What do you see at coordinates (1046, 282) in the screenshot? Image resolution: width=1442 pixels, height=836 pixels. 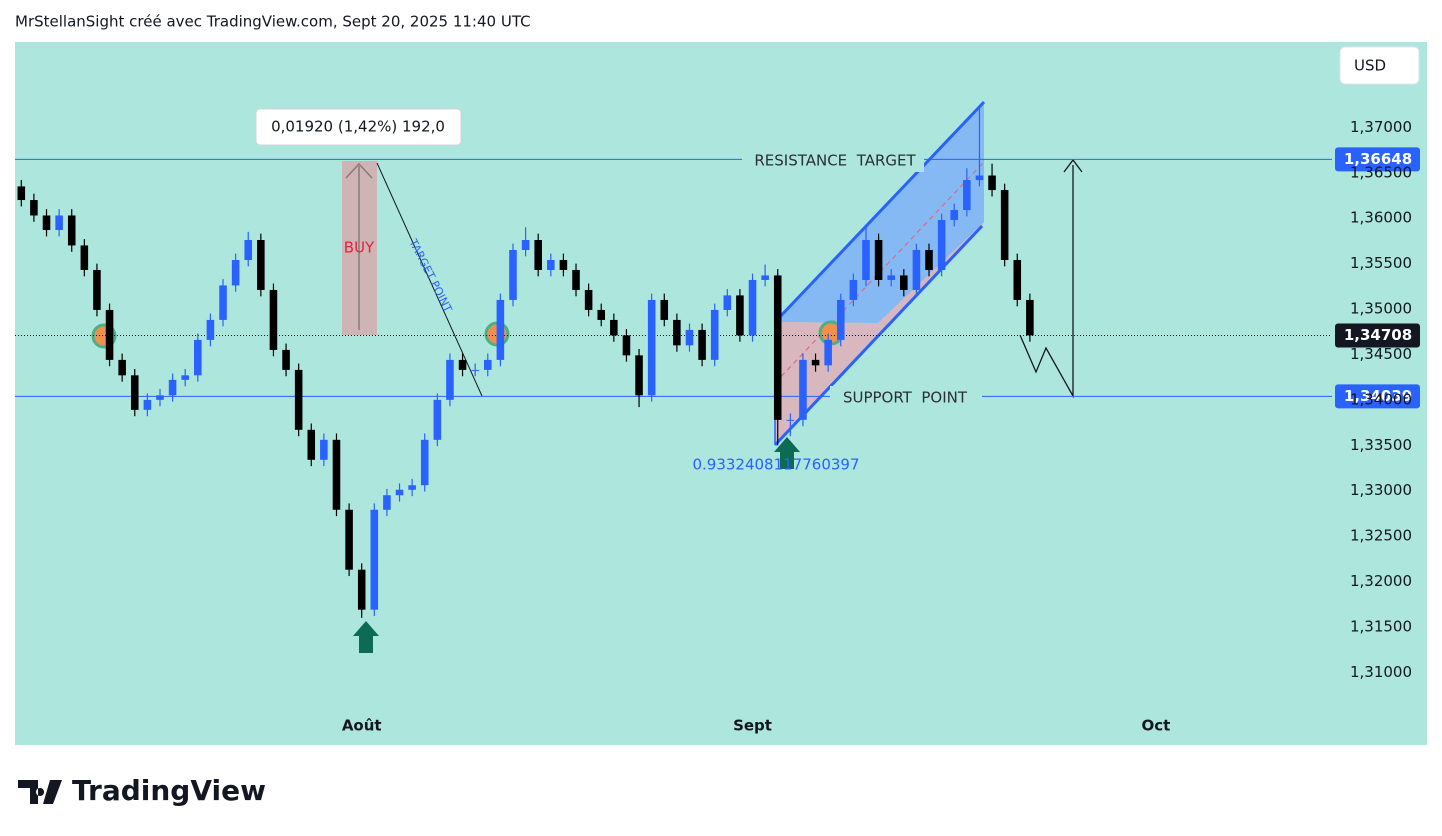 I see `projection` at bounding box center [1046, 282].